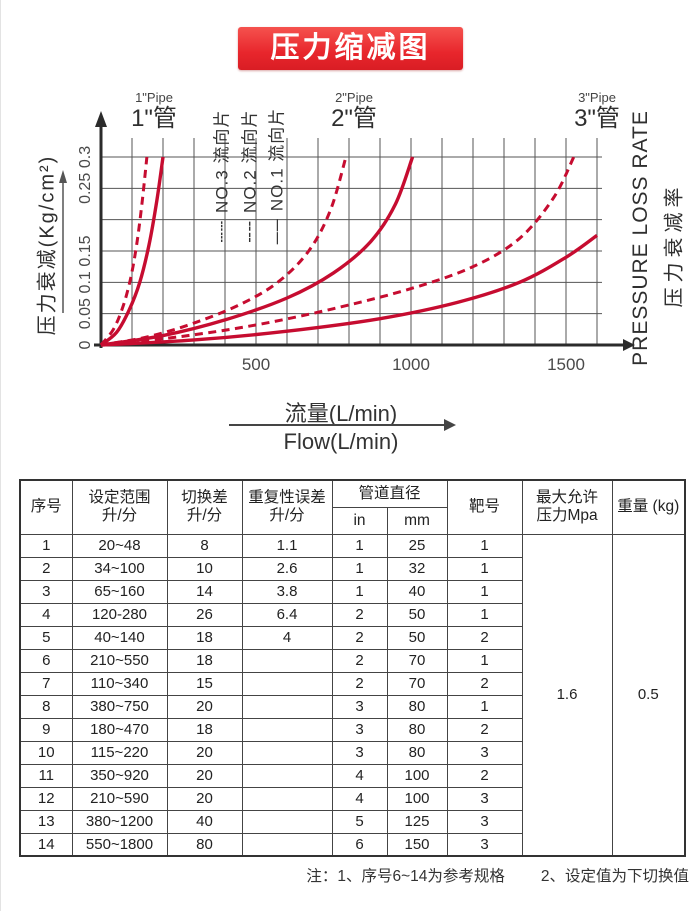 The image size is (700, 911). I want to click on x-tick-label: 1000, so click(411, 364).